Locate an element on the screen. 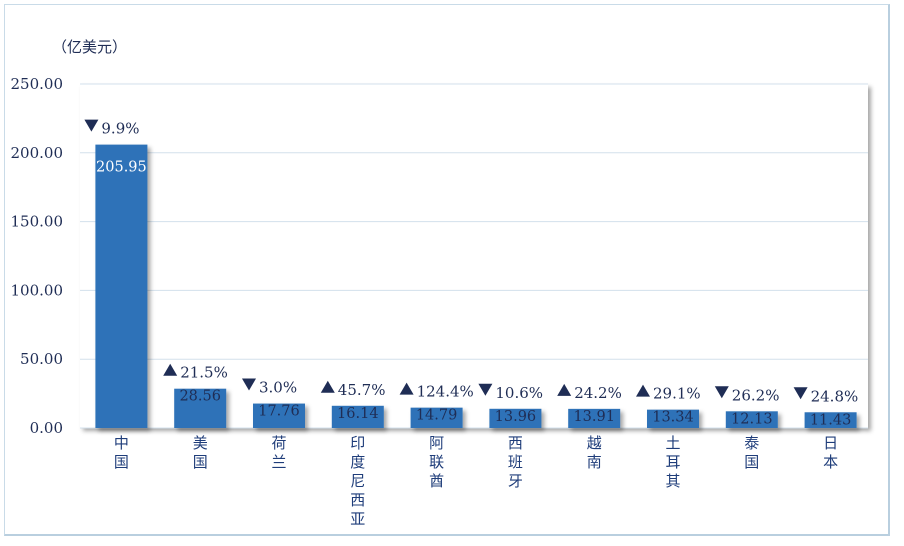 This screenshot has height=546, width=904. change-indicator: 26.2% is located at coordinates (747, 395).